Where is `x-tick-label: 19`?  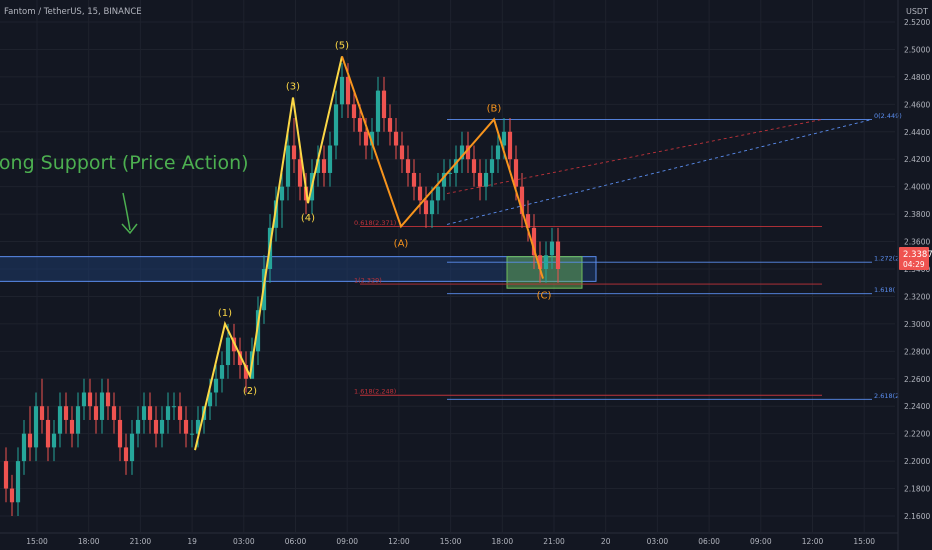 x-tick-label: 19 is located at coordinates (192, 541).